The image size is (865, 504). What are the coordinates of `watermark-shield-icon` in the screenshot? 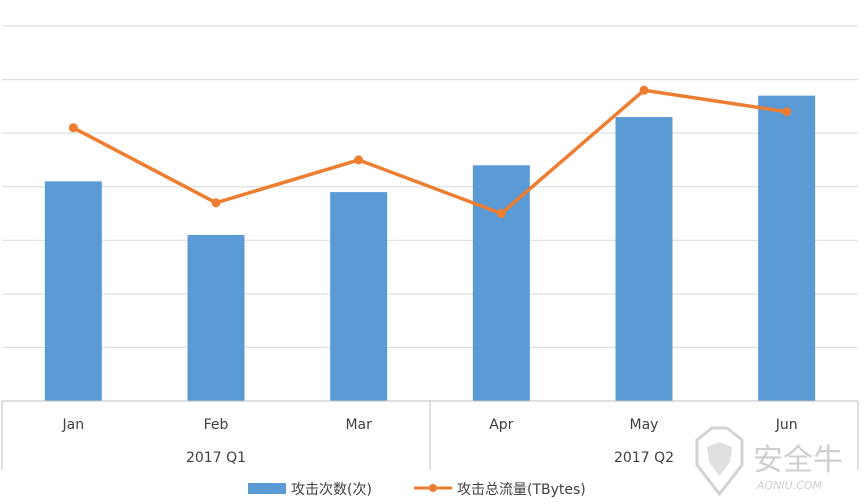 It's located at (719, 461).